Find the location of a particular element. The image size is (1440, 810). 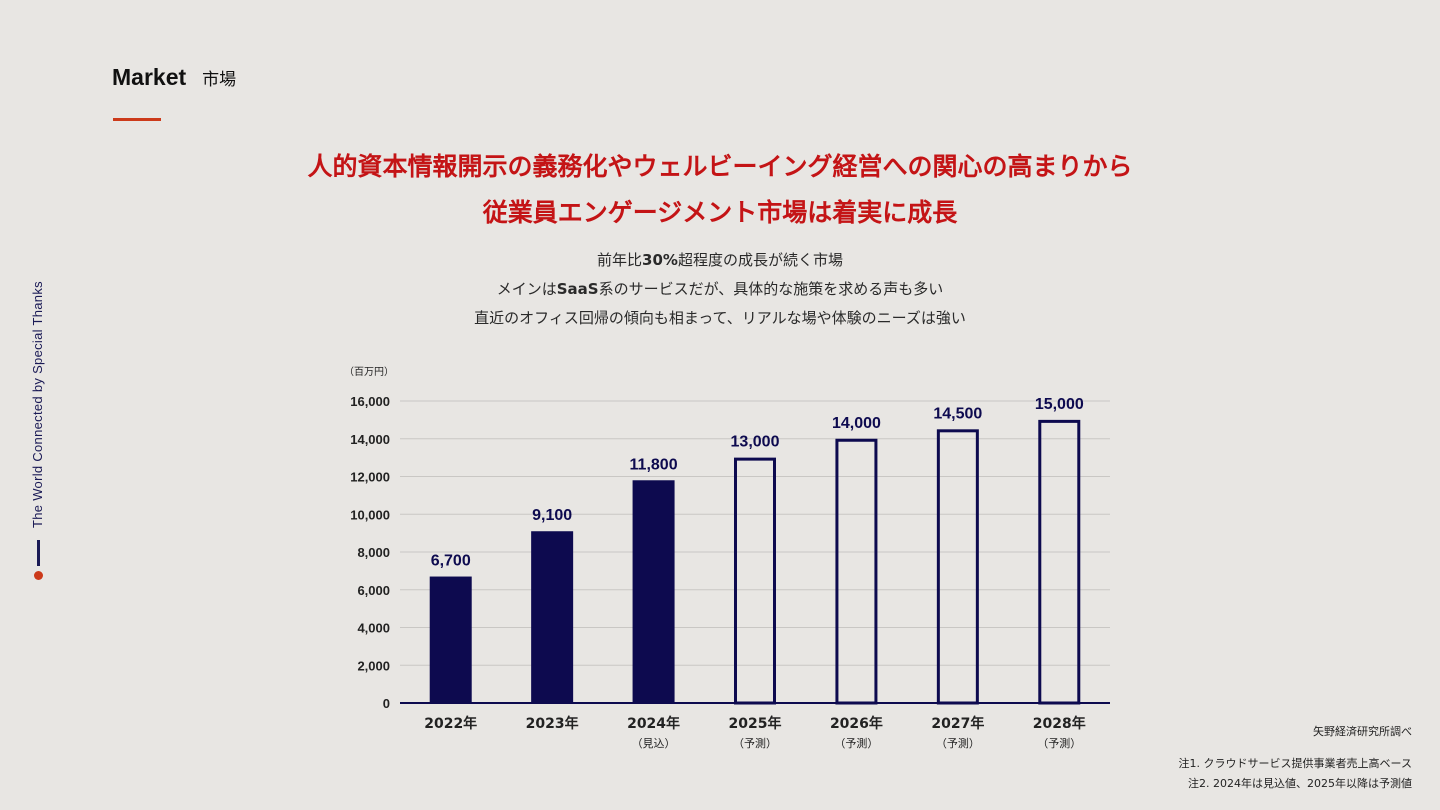

subtext-part: 系のサービスだが、具体的な施策を求める声も多い is located at coordinates (771, 289).